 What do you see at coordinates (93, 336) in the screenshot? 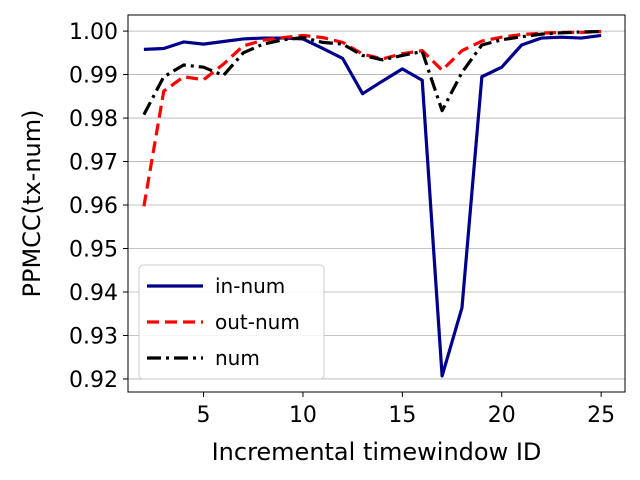
I see `y-tick-label: 0.93` at bounding box center [93, 336].